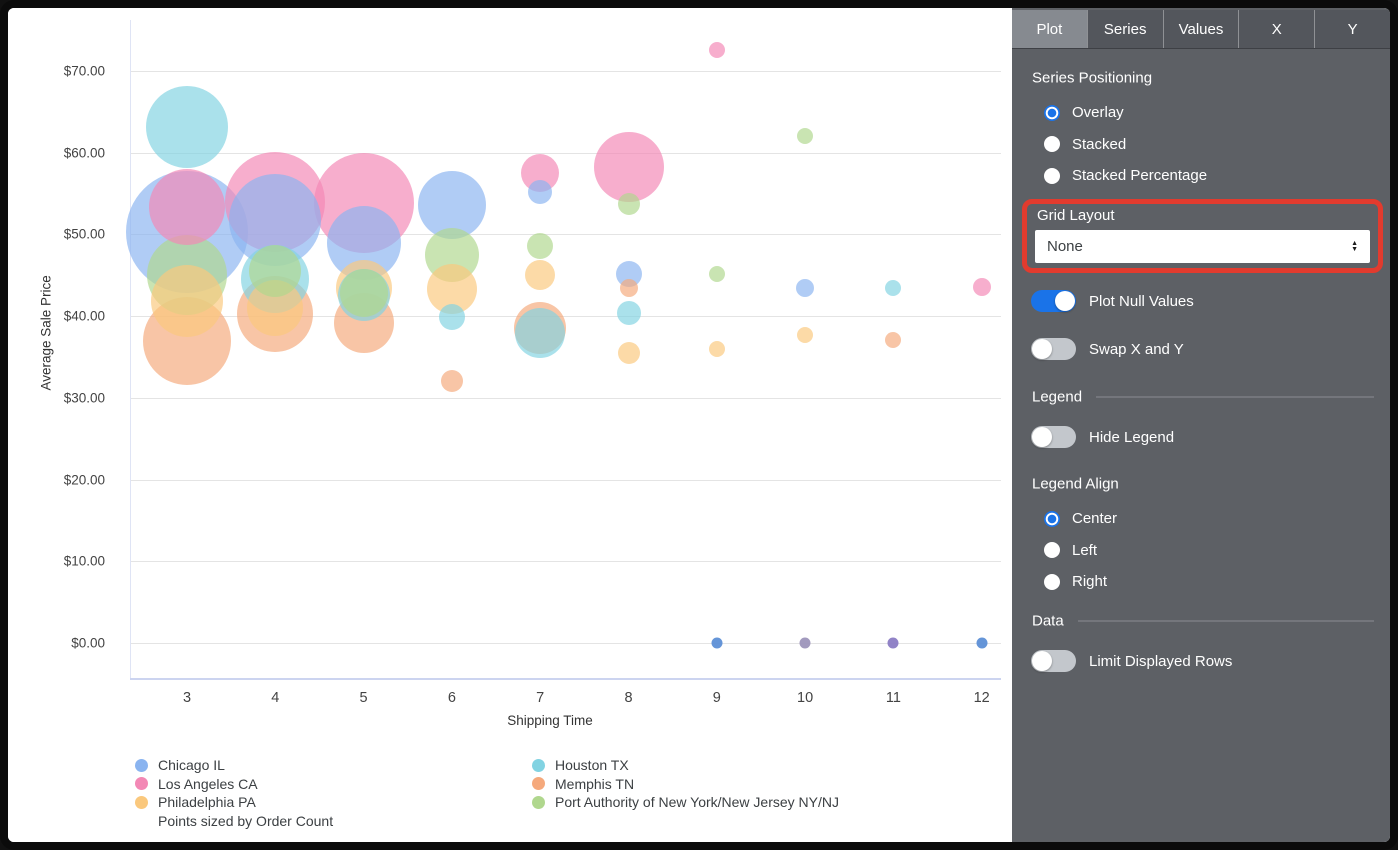  I want to click on x-tick-label: 6, so click(451, 698).